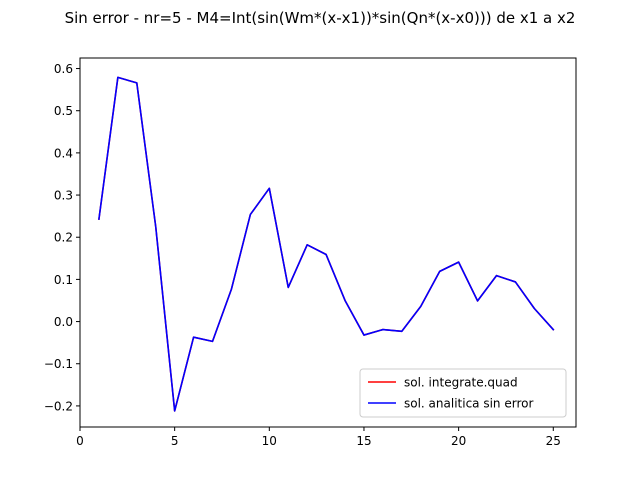  I want to click on y-tick-label: 0.2, so click(63, 238).